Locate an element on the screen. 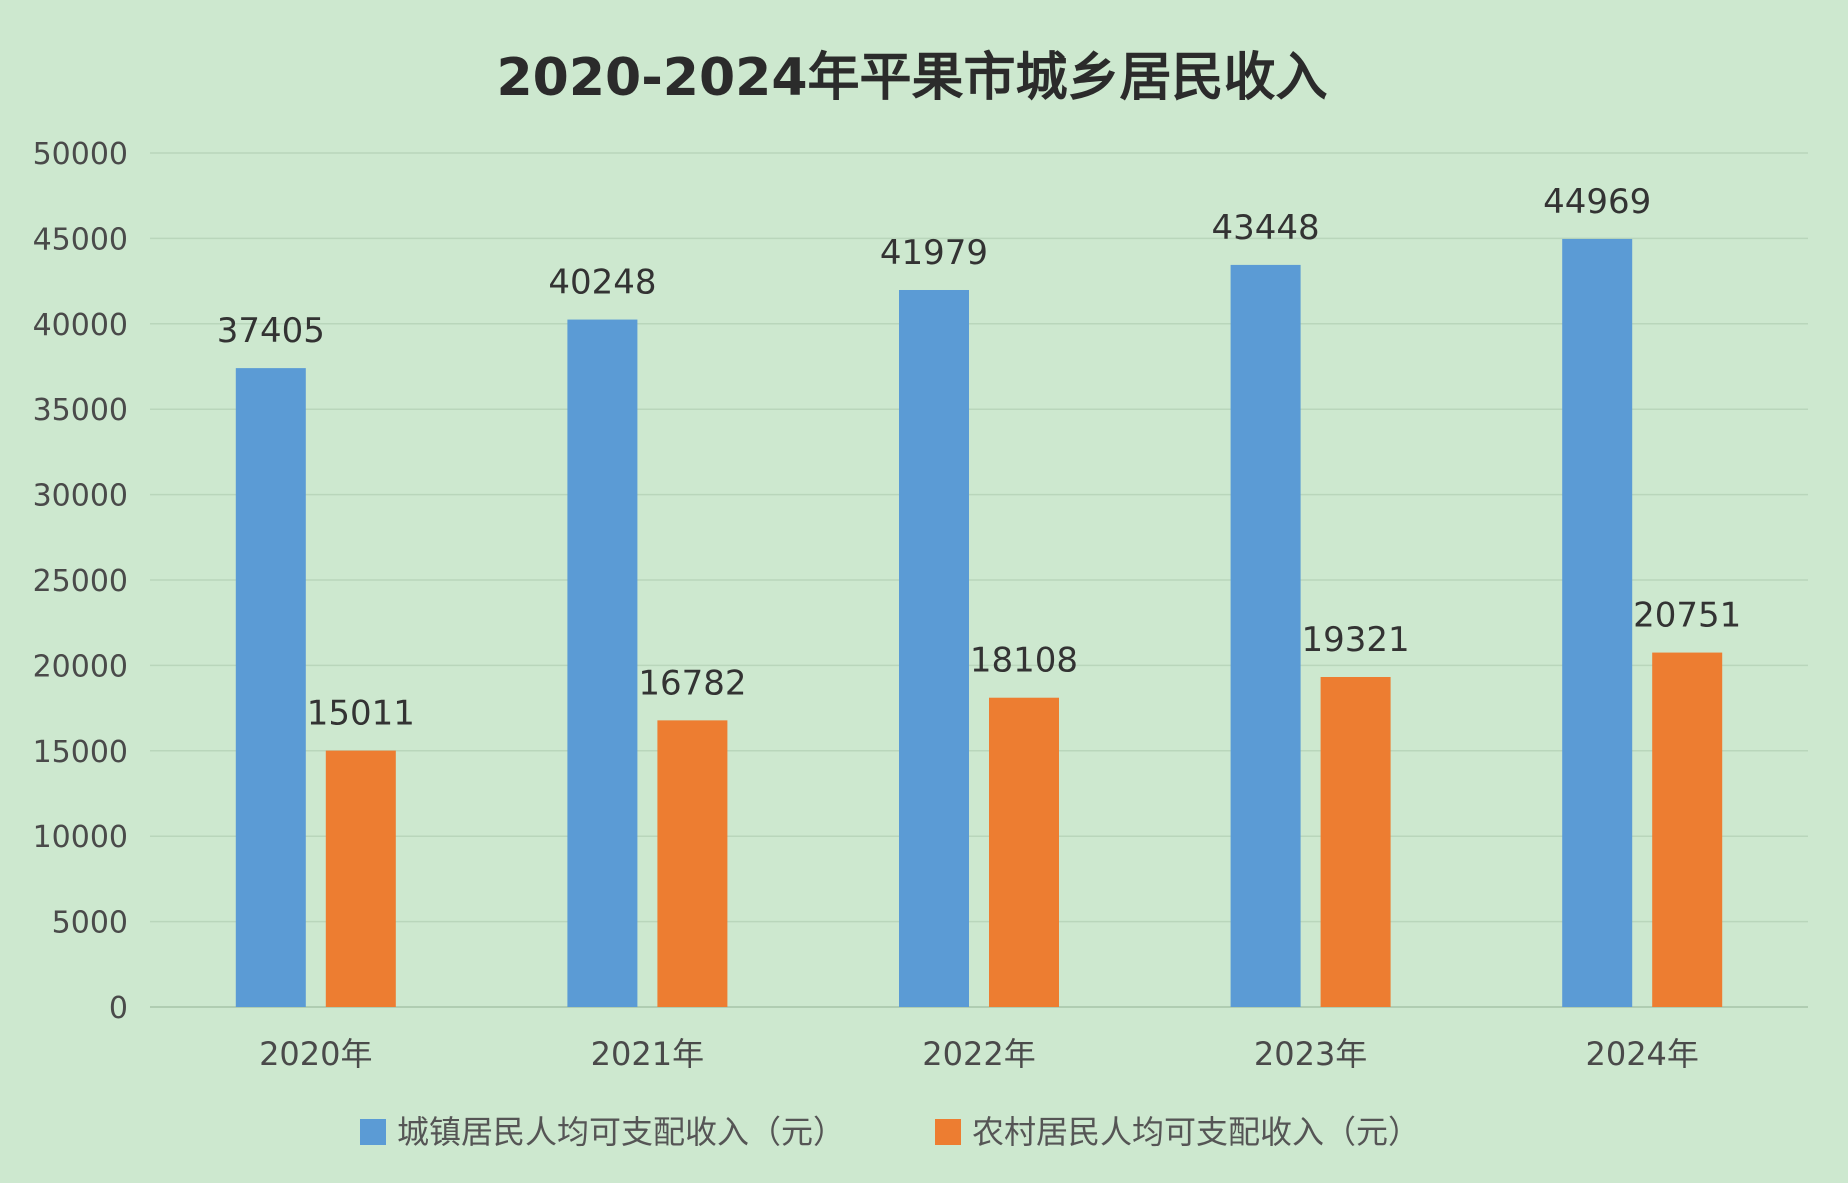 Image resolution: width=1848 pixels, height=1183 pixels. x-category-label: 2024年 is located at coordinates (1641, 1054).